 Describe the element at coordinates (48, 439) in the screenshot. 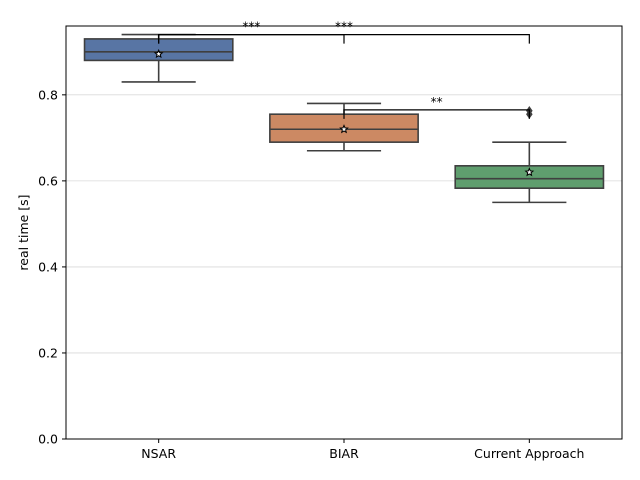

I see `y-tick-label: 0.0` at that location.